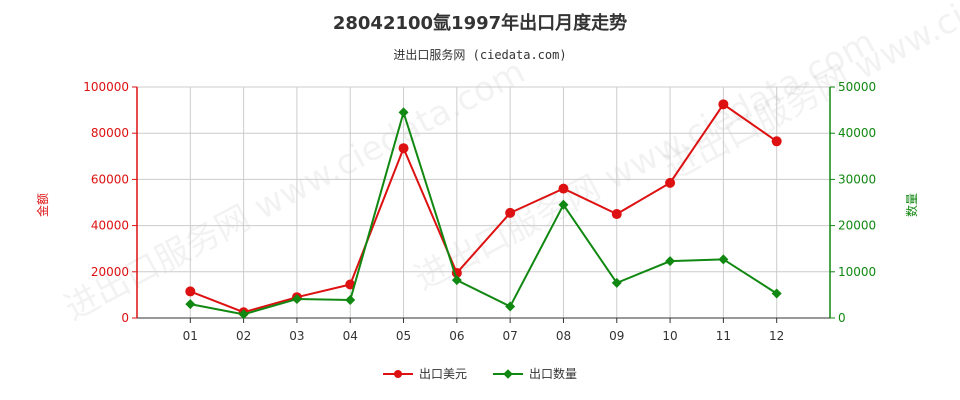 Image resolution: width=960 pixels, height=400 pixels. I want to click on left-tick-label: 60000, so click(110, 179).